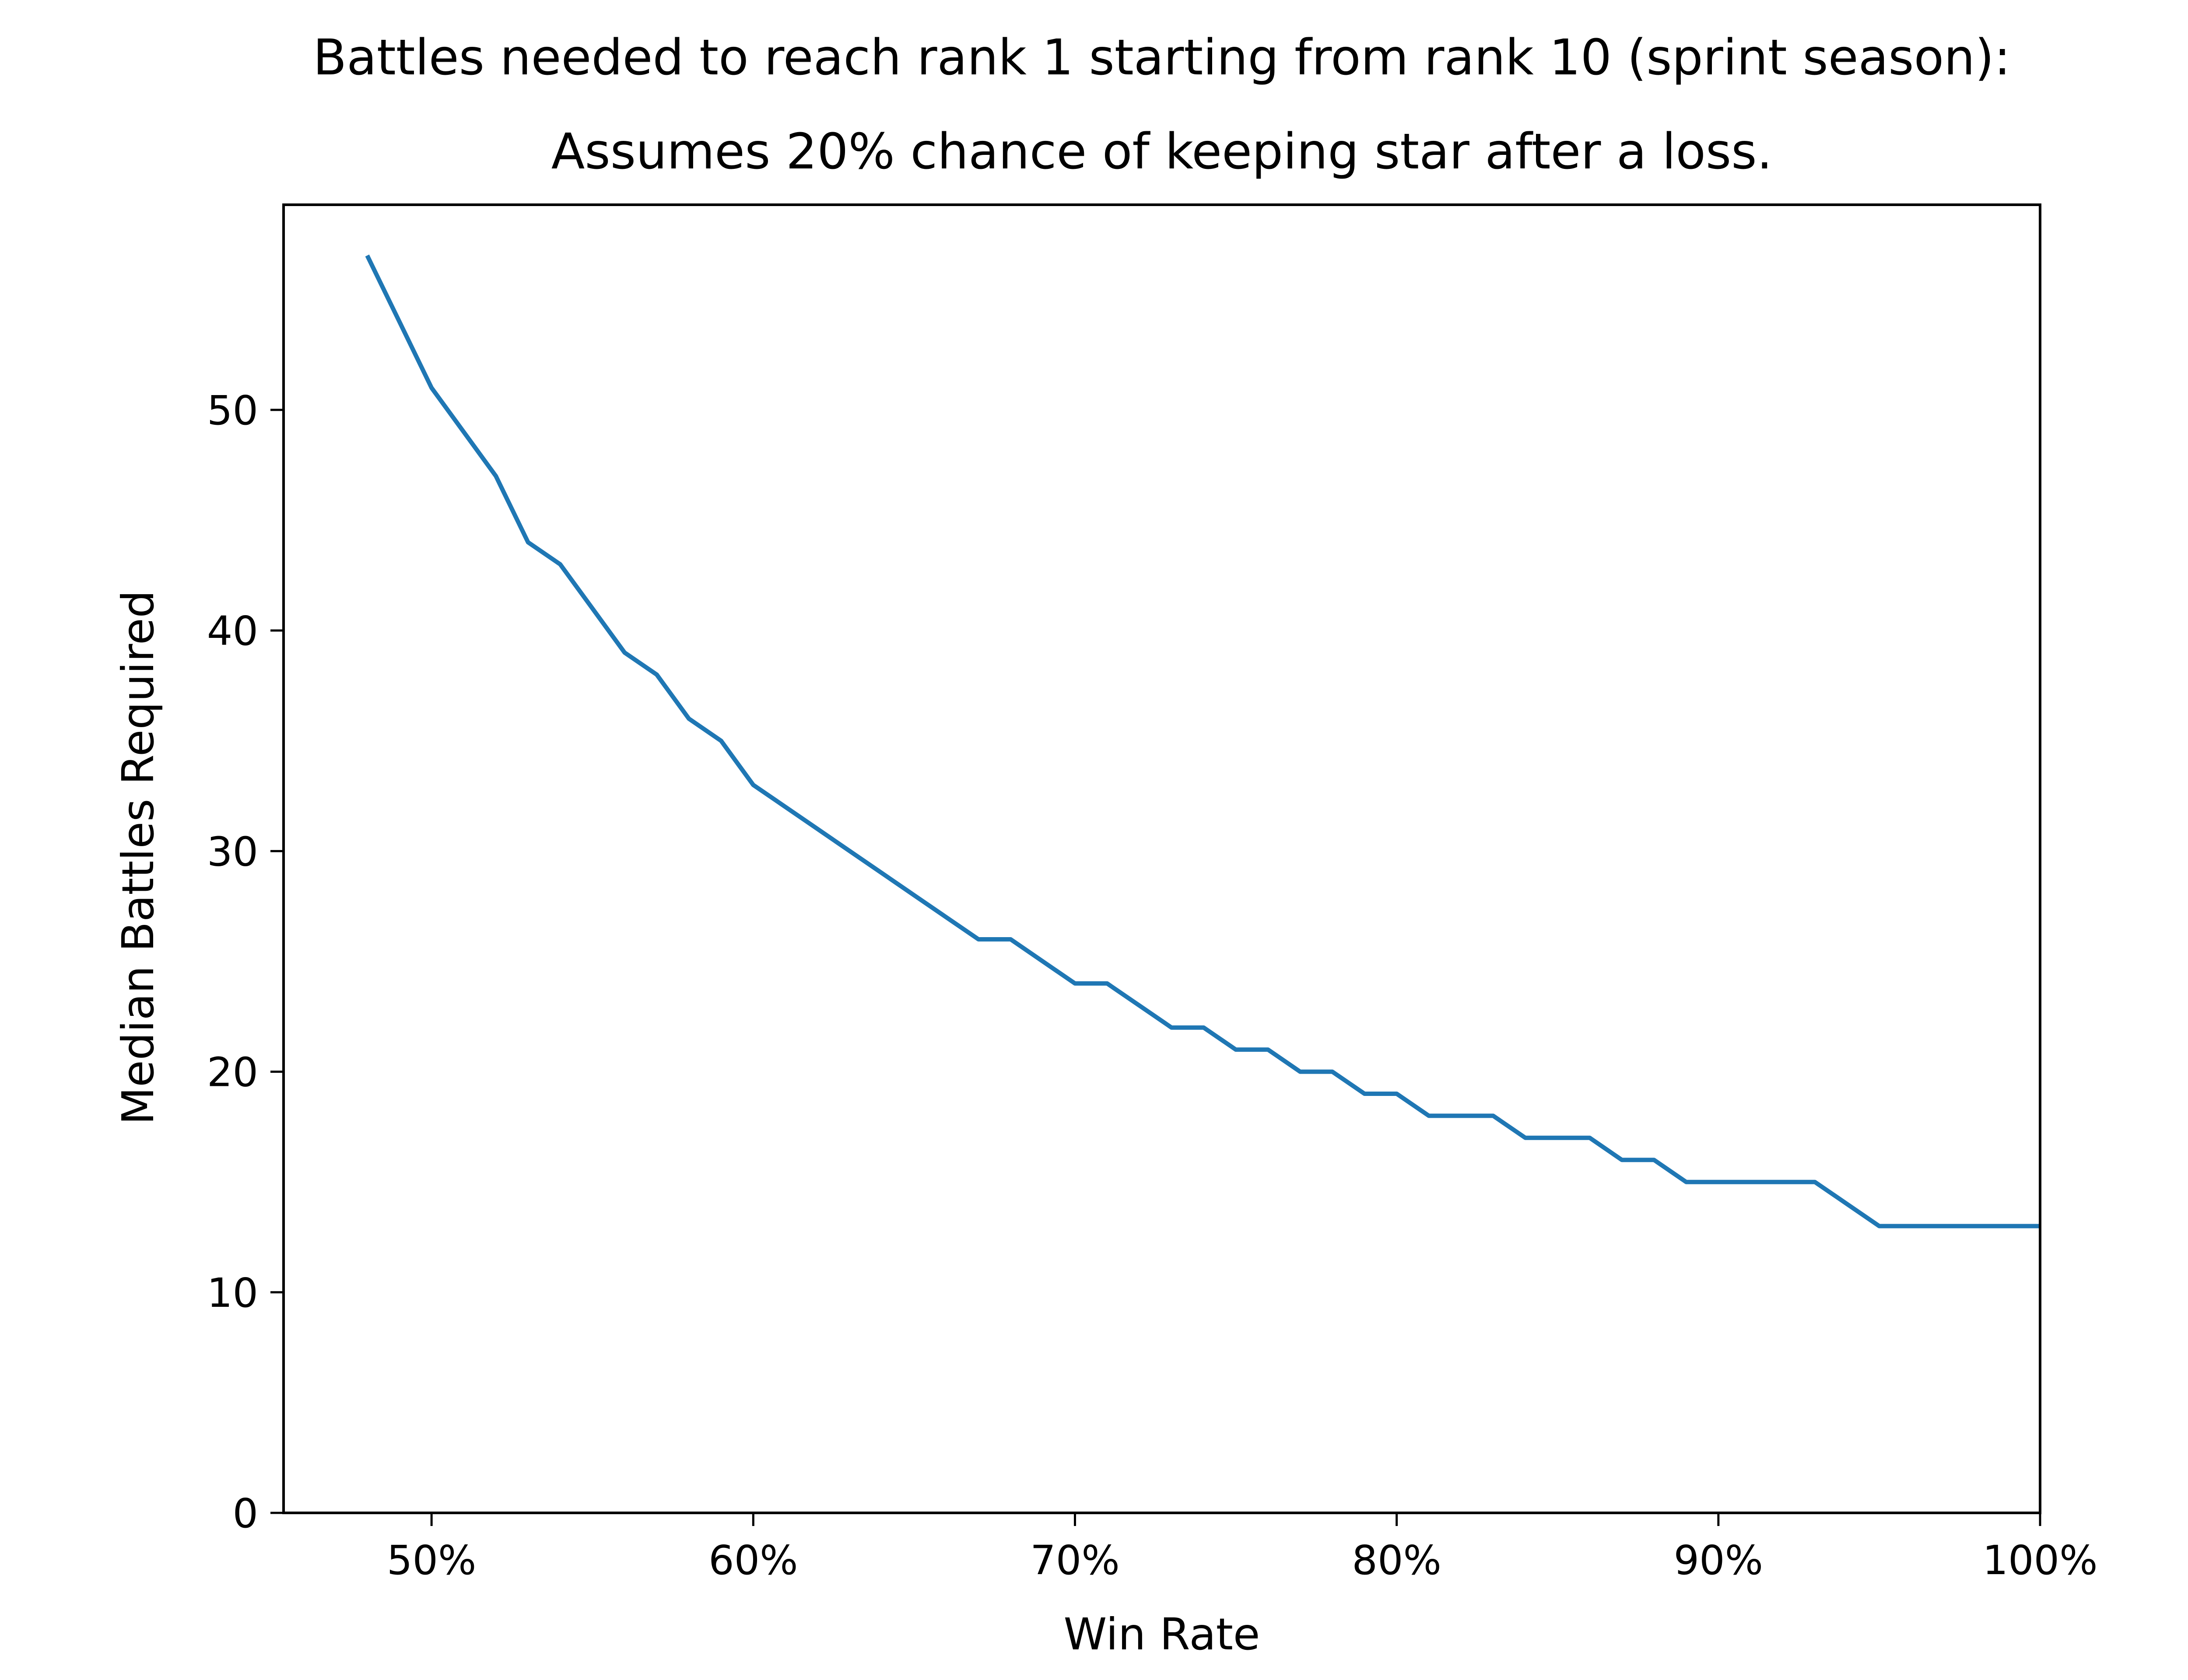  What do you see at coordinates (232, 631) in the screenshot?
I see `y-tick-label: 40` at bounding box center [232, 631].